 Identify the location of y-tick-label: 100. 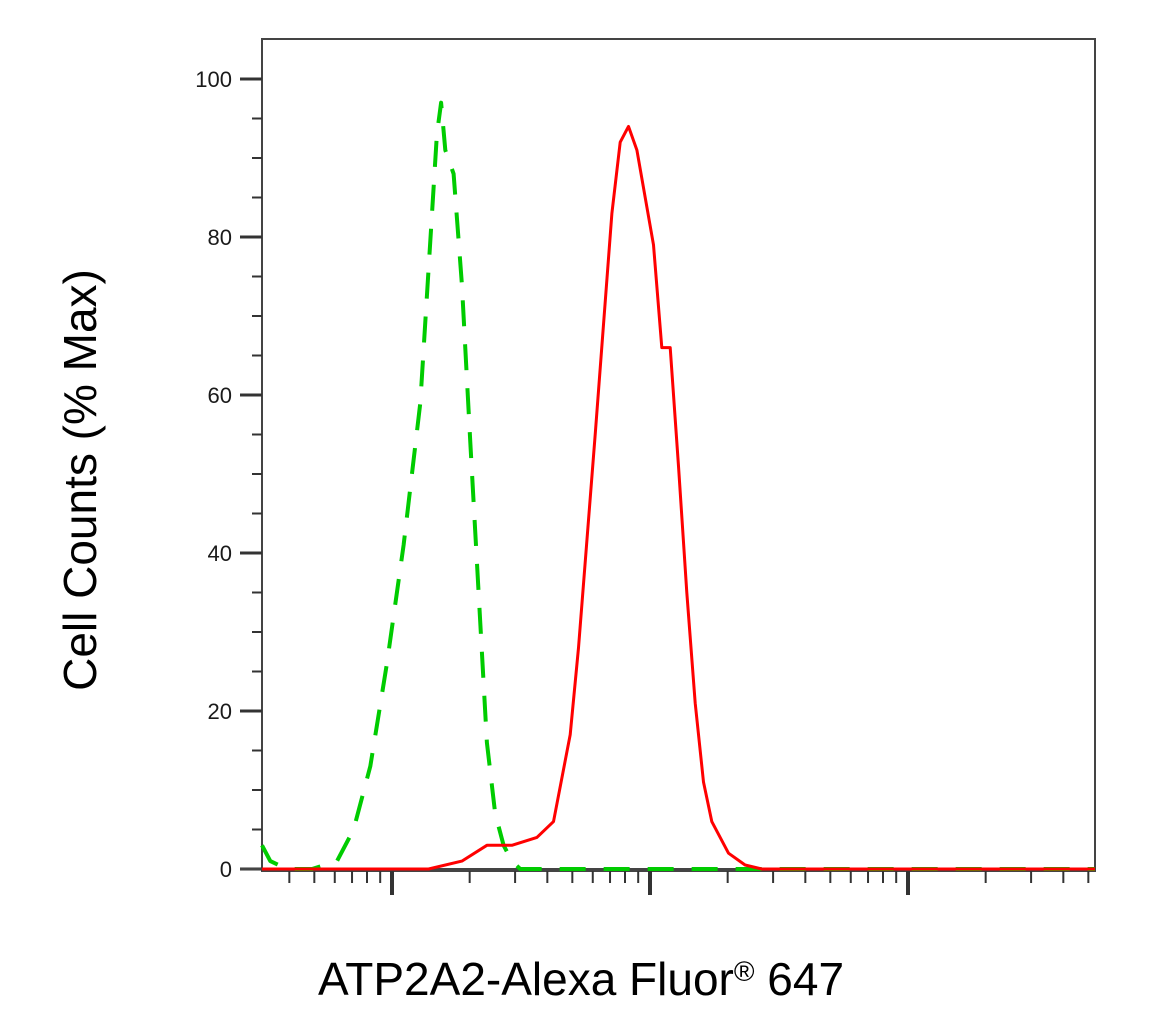
(213, 79).